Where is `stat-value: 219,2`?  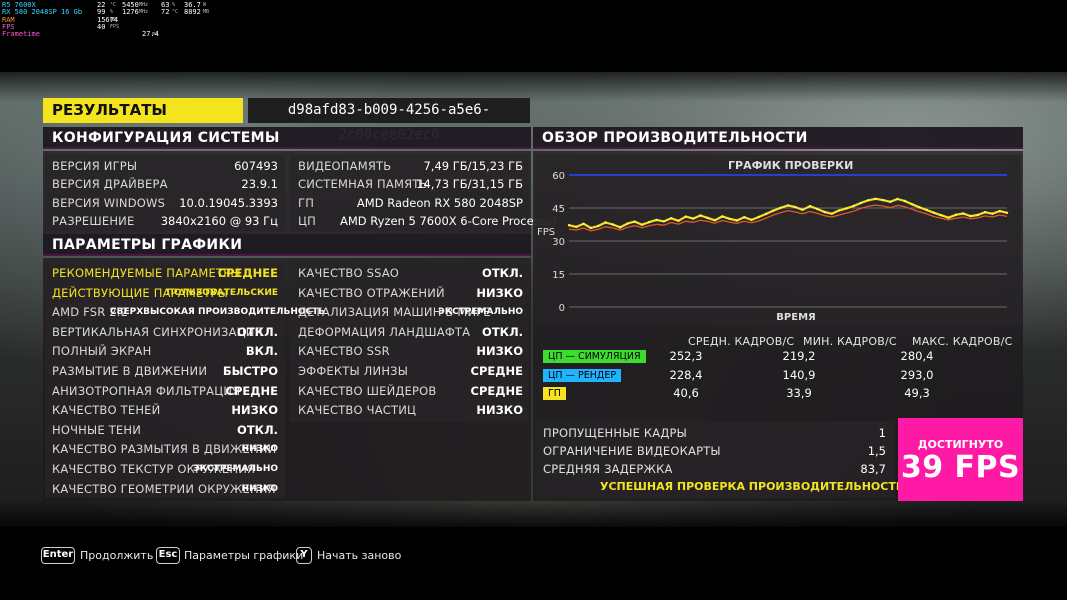 stat-value: 219,2 is located at coordinates (799, 356).